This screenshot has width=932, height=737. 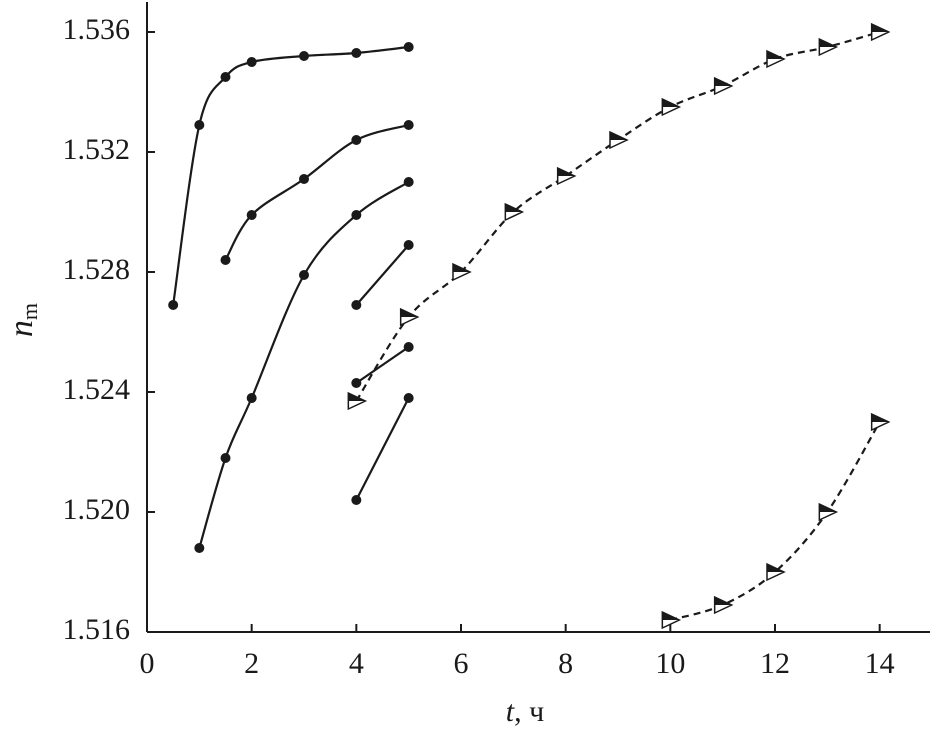 What do you see at coordinates (510, 711) in the screenshot?
I see `x-label-var: t` at bounding box center [510, 711].